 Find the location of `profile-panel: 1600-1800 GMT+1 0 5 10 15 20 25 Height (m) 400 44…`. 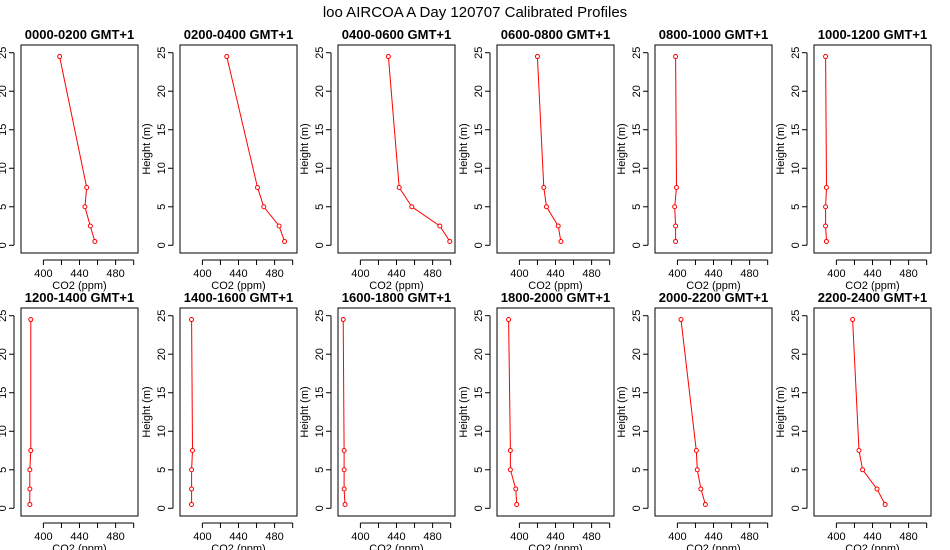

profile-panel: 1600-1800 GMT+1 0 5 10 15 20 25 Height (m) 400 44… is located at coordinates (377, 420).